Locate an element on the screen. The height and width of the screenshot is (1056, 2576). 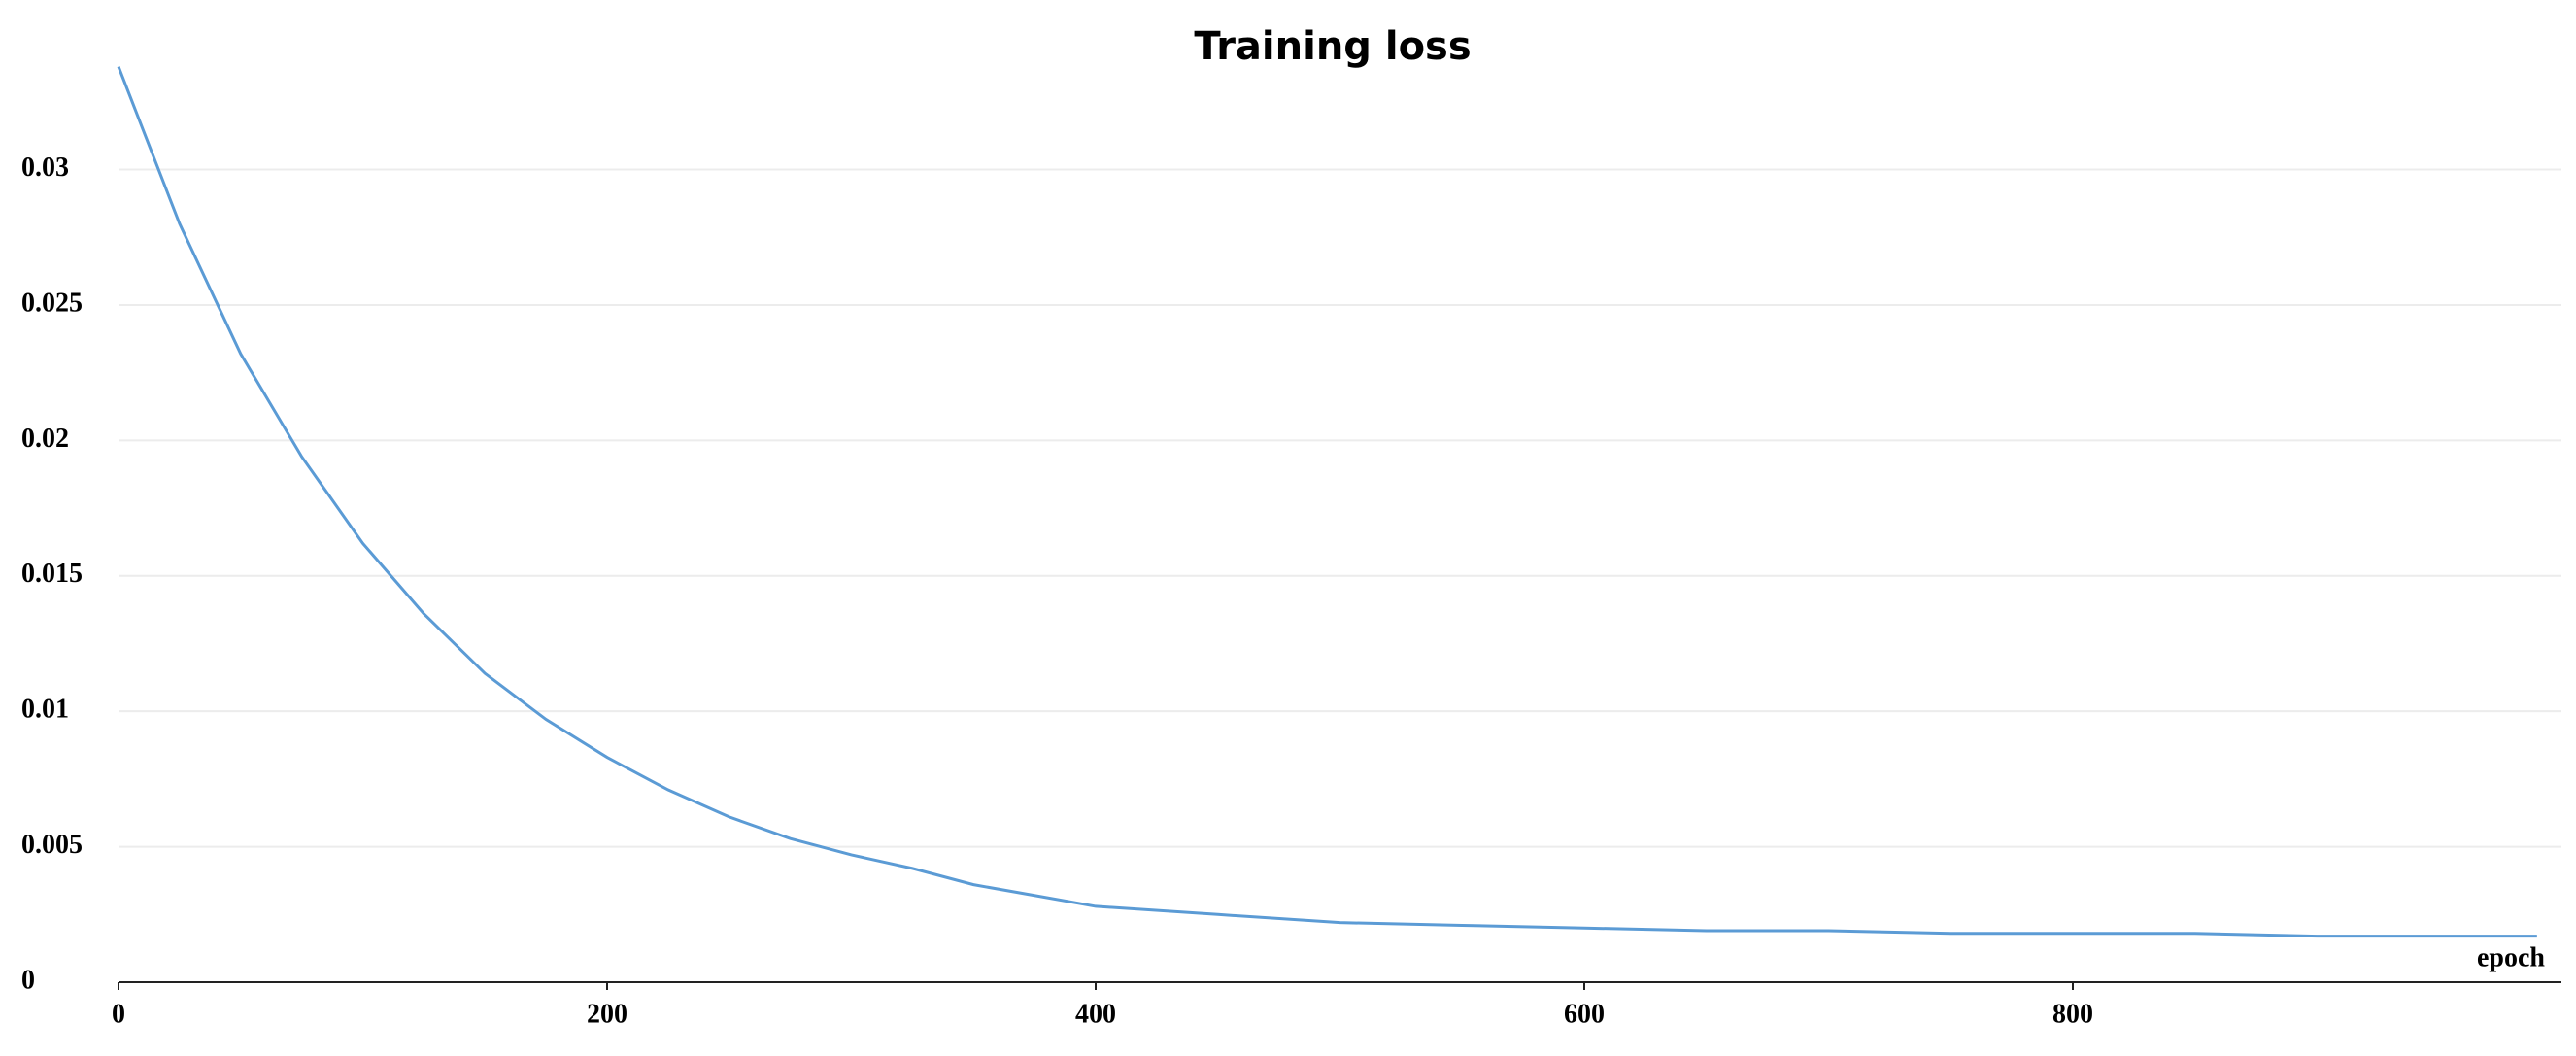
y-tick-label: 0.02 is located at coordinates (45, 439).